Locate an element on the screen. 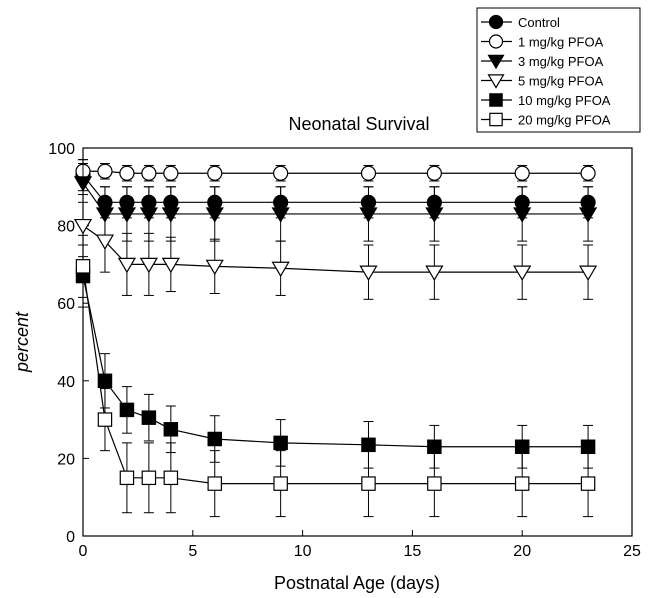 The image size is (648, 598). legend-item: 5 mg/kg PFOA is located at coordinates (542, 81).